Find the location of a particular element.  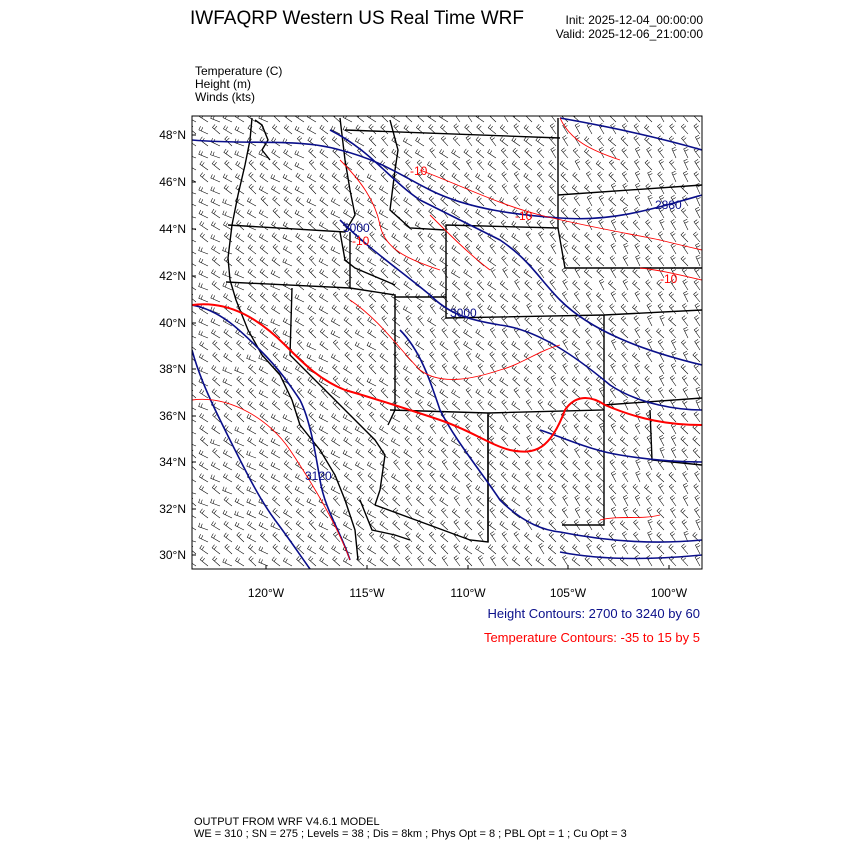

height-label: 3000 is located at coordinates (463, 313).